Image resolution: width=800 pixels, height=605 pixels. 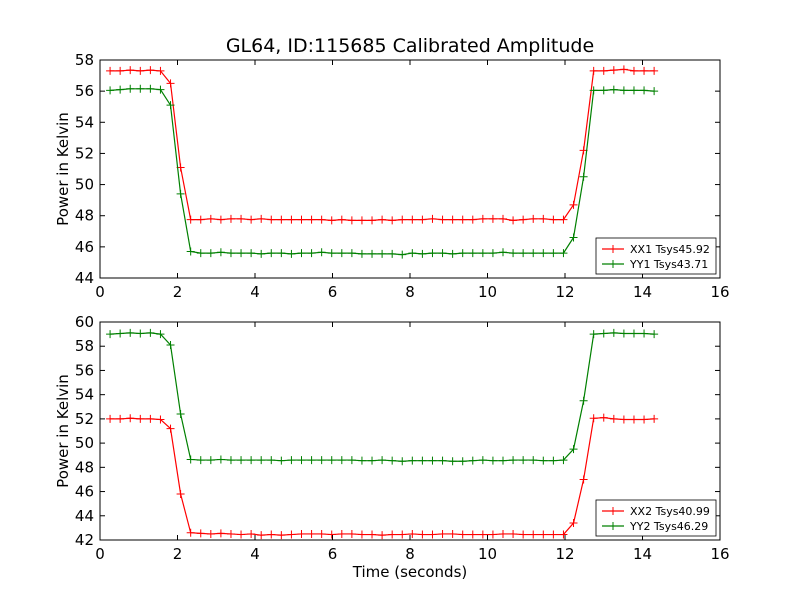 What do you see at coordinates (84, 185) in the screenshot?
I see `y-tick-label: 50` at bounding box center [84, 185].